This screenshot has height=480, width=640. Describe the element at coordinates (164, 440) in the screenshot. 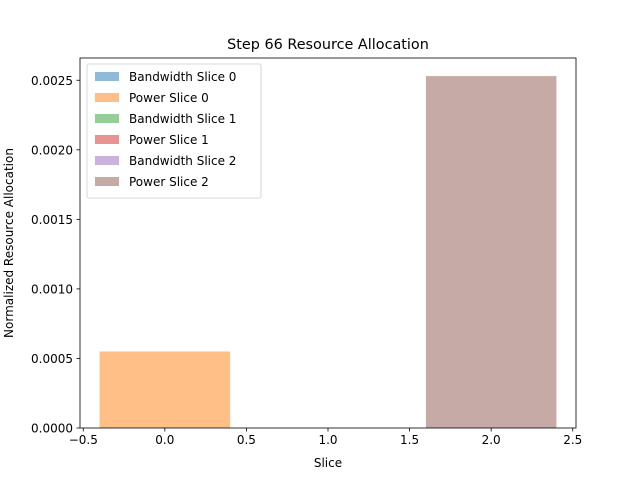

I see `x-tick-label: 0.0` at that location.